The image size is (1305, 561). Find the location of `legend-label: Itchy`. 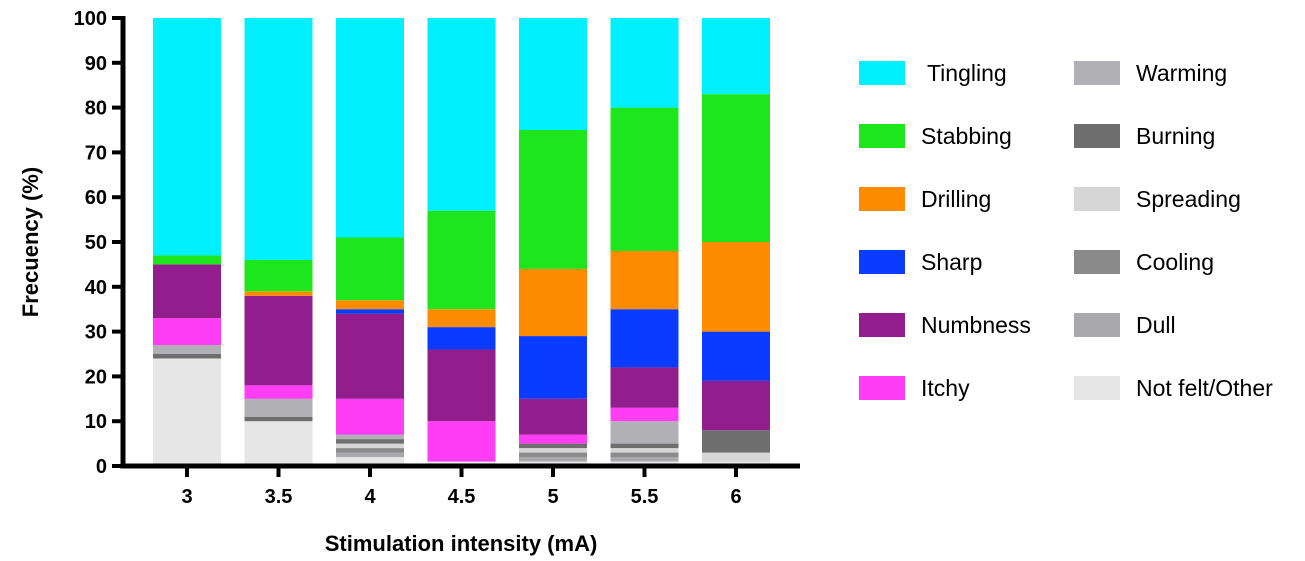

legend-label: Itchy is located at coordinates (945, 388).